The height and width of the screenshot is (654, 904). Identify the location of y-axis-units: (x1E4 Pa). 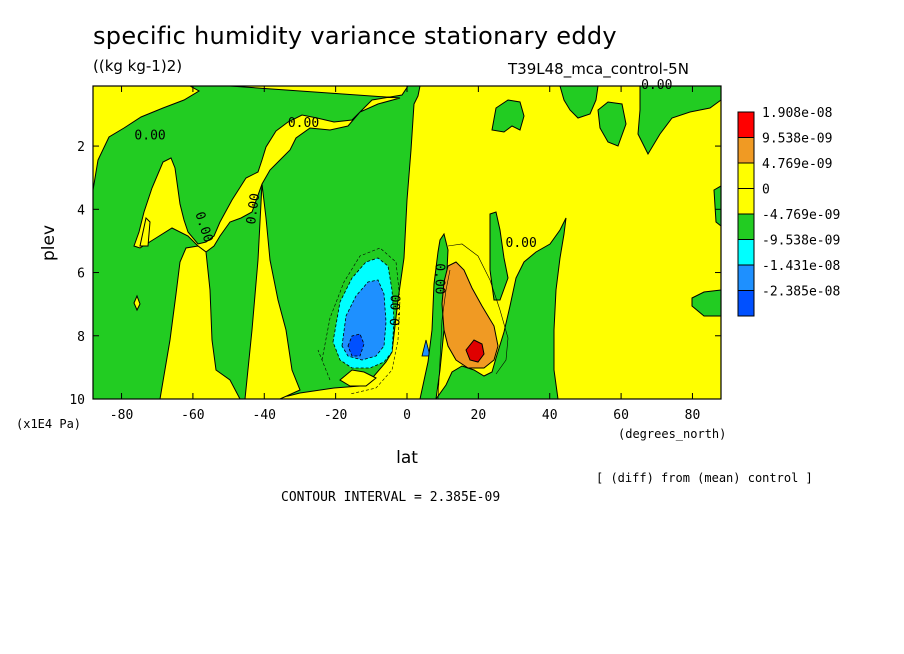
(48, 424).